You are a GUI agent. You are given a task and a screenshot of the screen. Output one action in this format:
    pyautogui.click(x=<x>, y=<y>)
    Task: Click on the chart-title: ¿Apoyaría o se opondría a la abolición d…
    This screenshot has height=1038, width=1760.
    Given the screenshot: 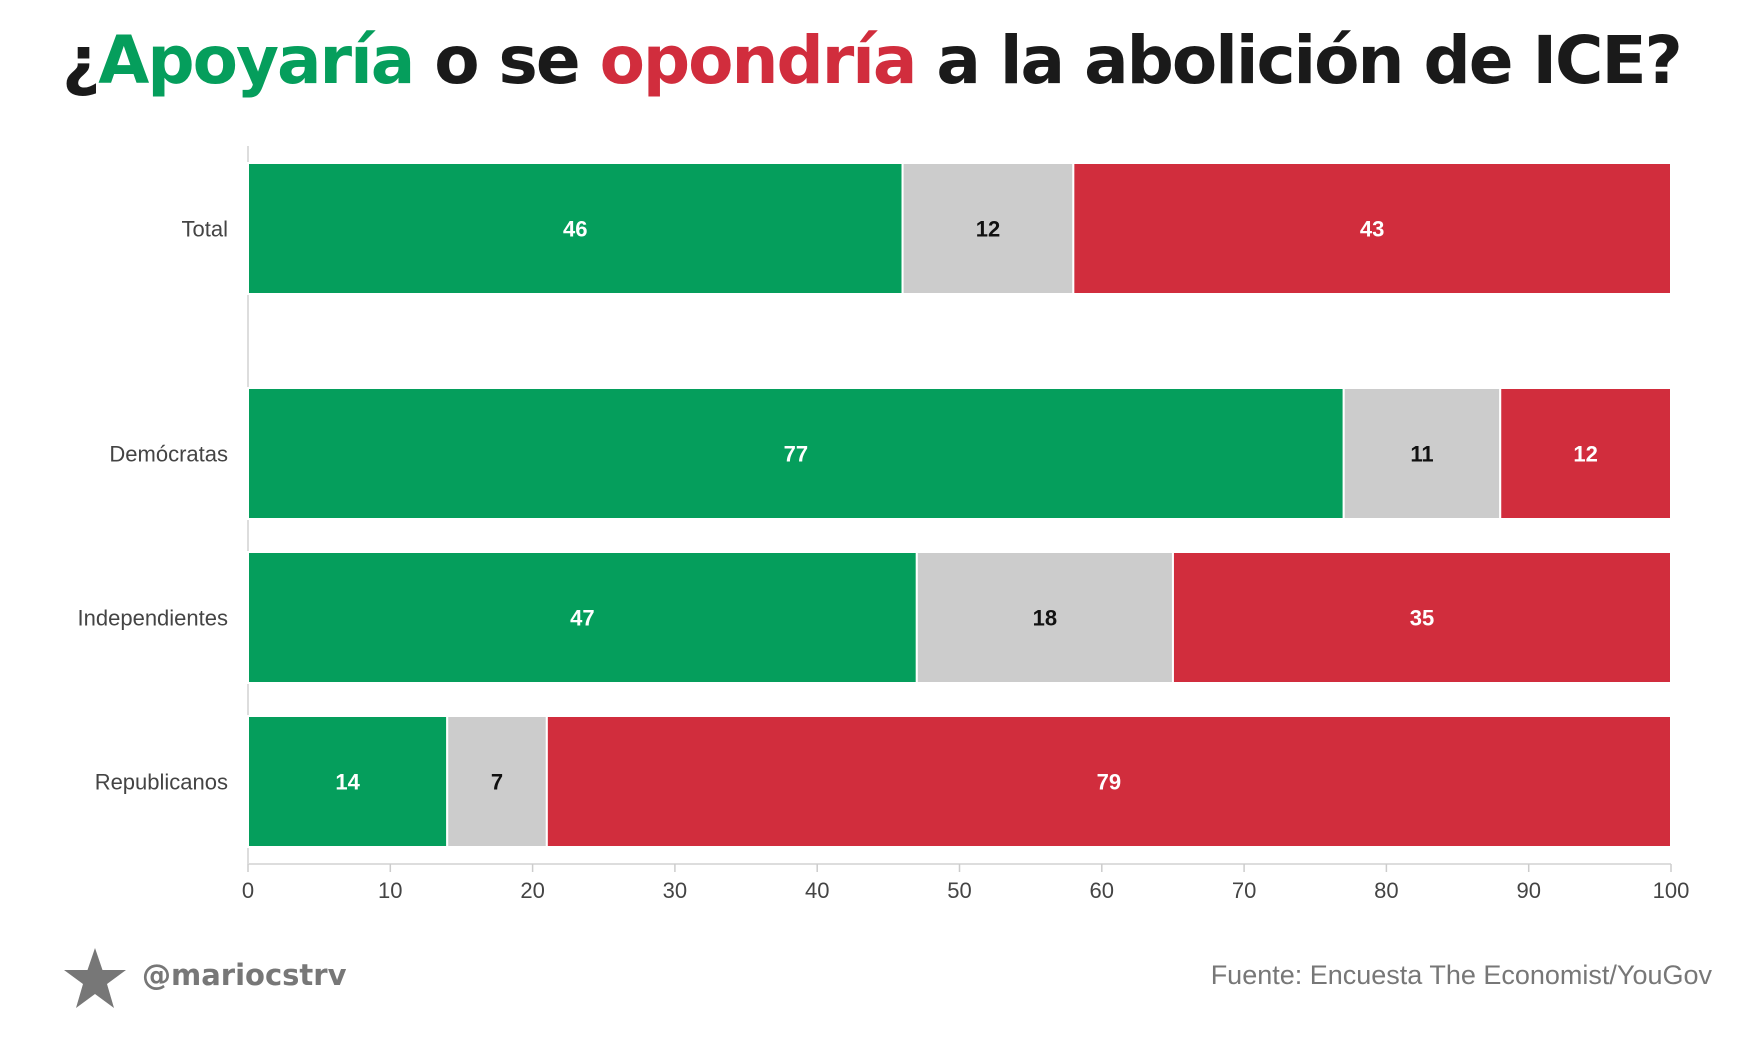 What is the action you would take?
    pyautogui.click(x=872, y=60)
    